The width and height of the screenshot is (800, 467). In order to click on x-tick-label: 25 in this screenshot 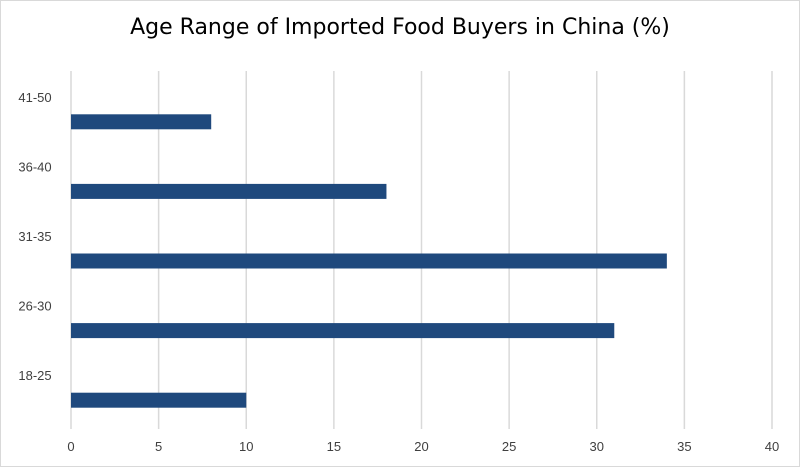, I will do `click(509, 446)`.